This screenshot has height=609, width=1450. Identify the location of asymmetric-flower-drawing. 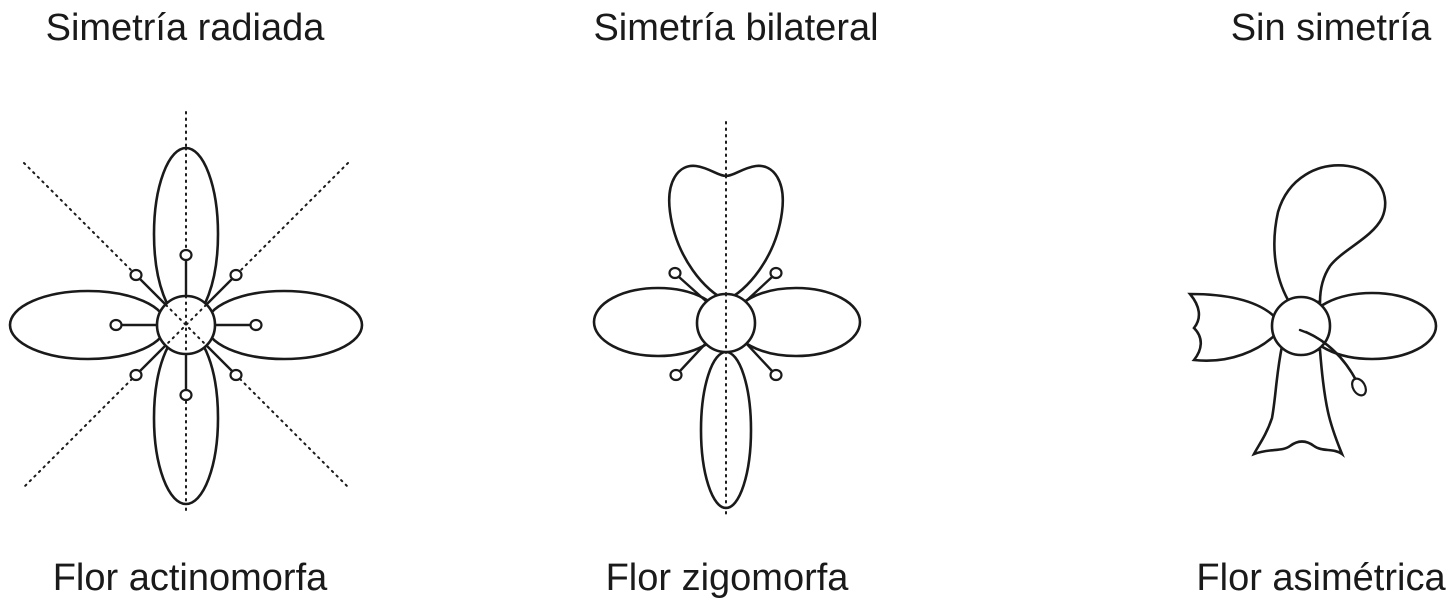
(1312, 311).